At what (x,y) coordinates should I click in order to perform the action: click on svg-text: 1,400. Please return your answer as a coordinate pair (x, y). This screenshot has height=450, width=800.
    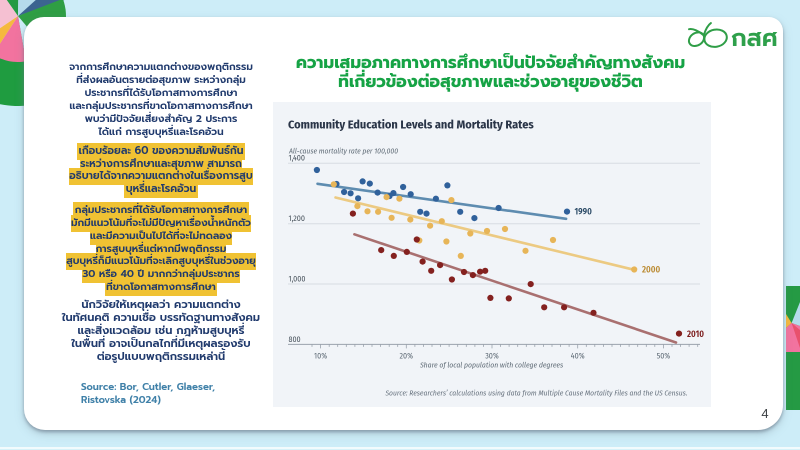
    Looking at the image, I should click on (297, 159).